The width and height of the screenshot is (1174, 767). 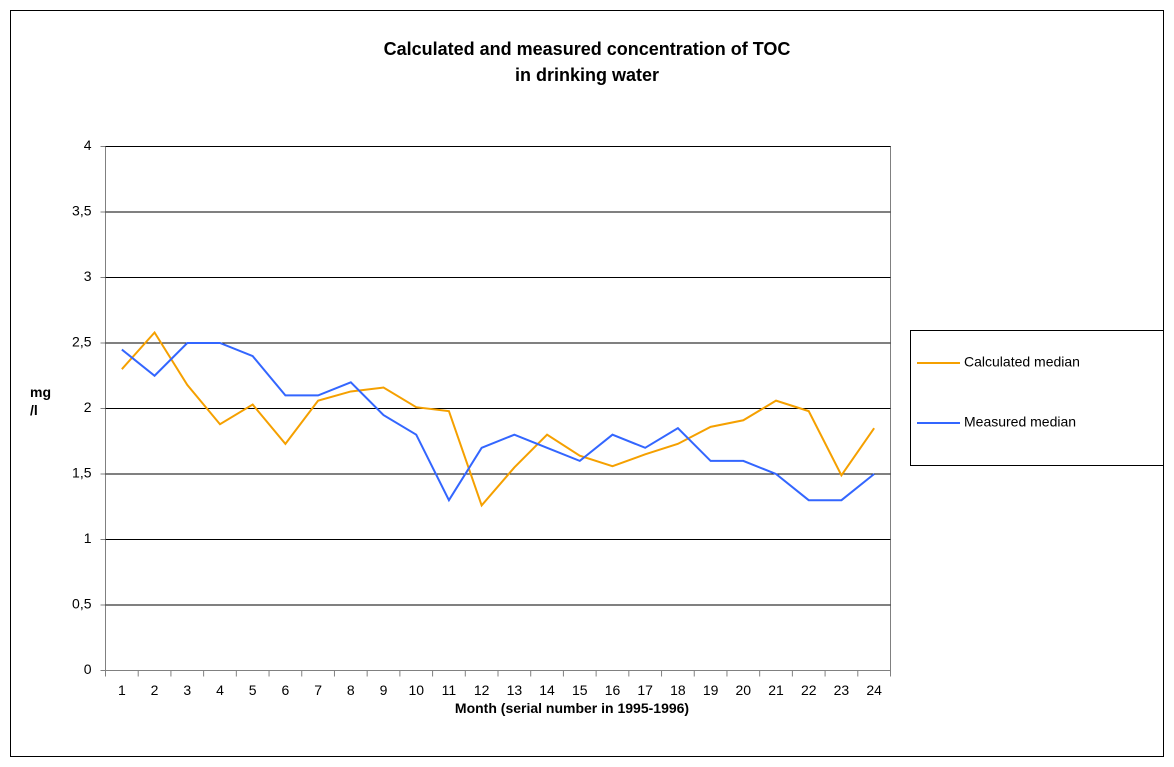 I want to click on x-tick-label: 14, so click(x=547, y=690).